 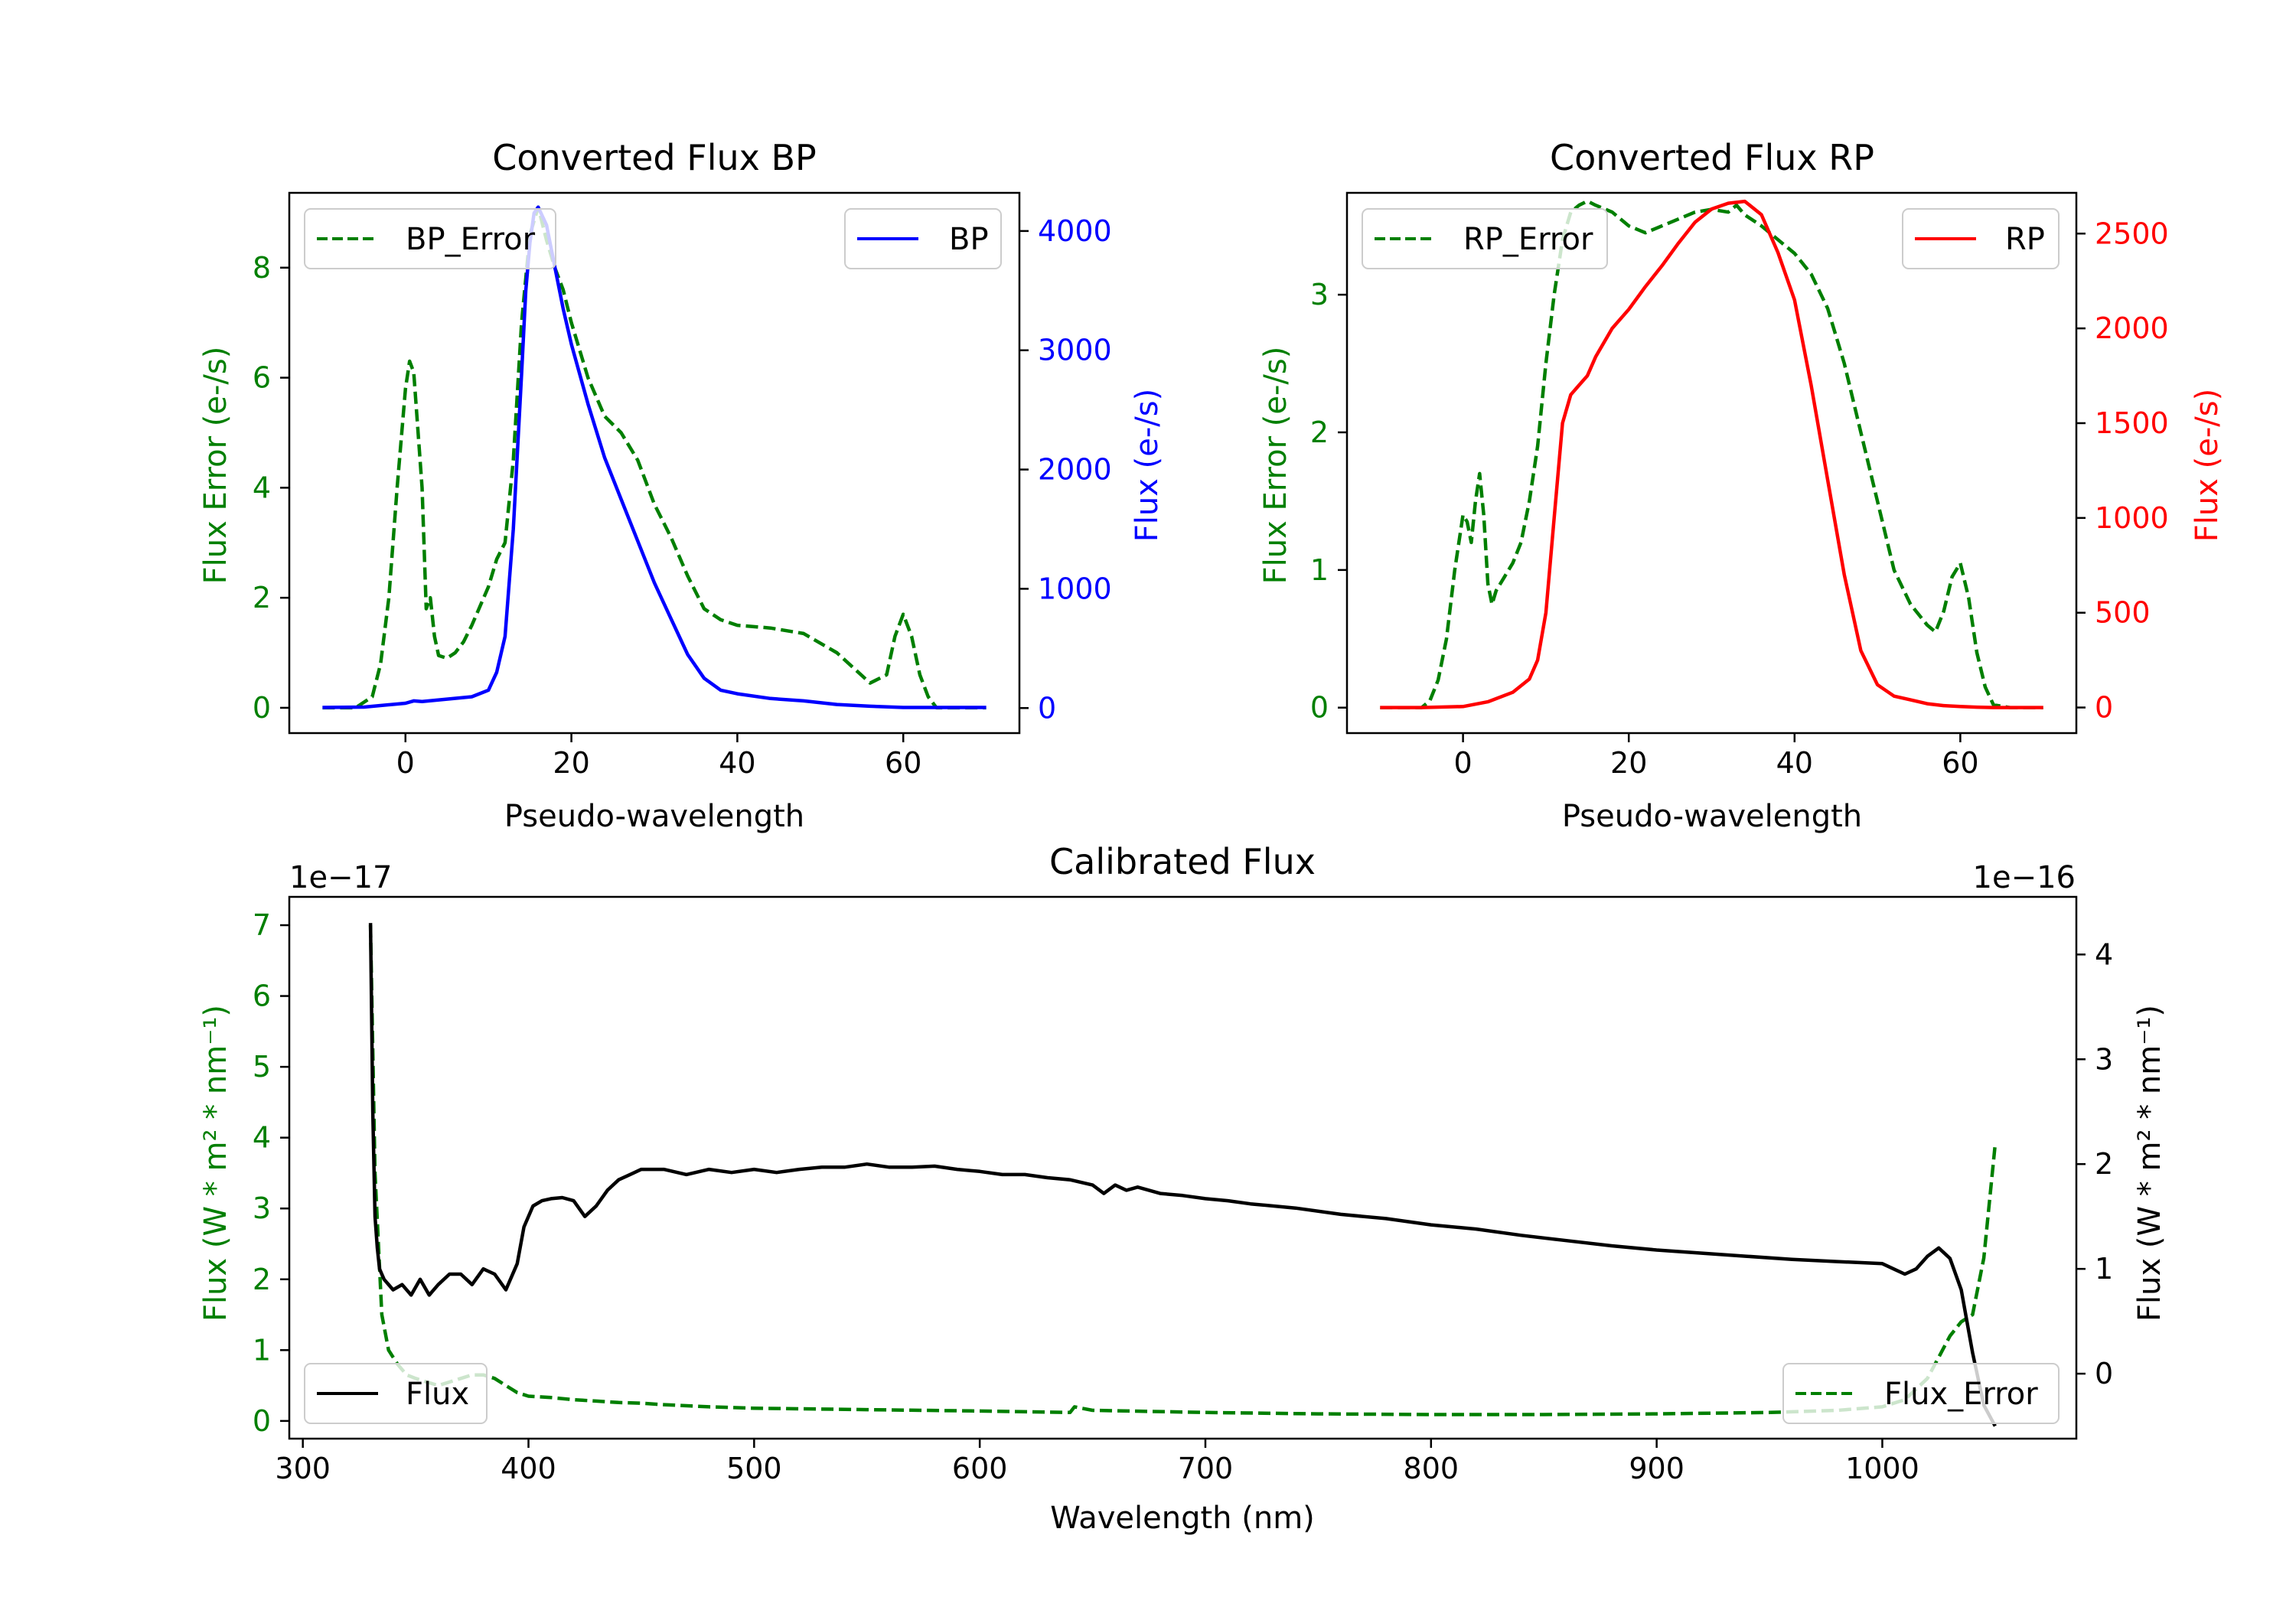 What do you see at coordinates (1981, 239) in the screenshot?
I see `rp-legend-flux: RP` at bounding box center [1981, 239].